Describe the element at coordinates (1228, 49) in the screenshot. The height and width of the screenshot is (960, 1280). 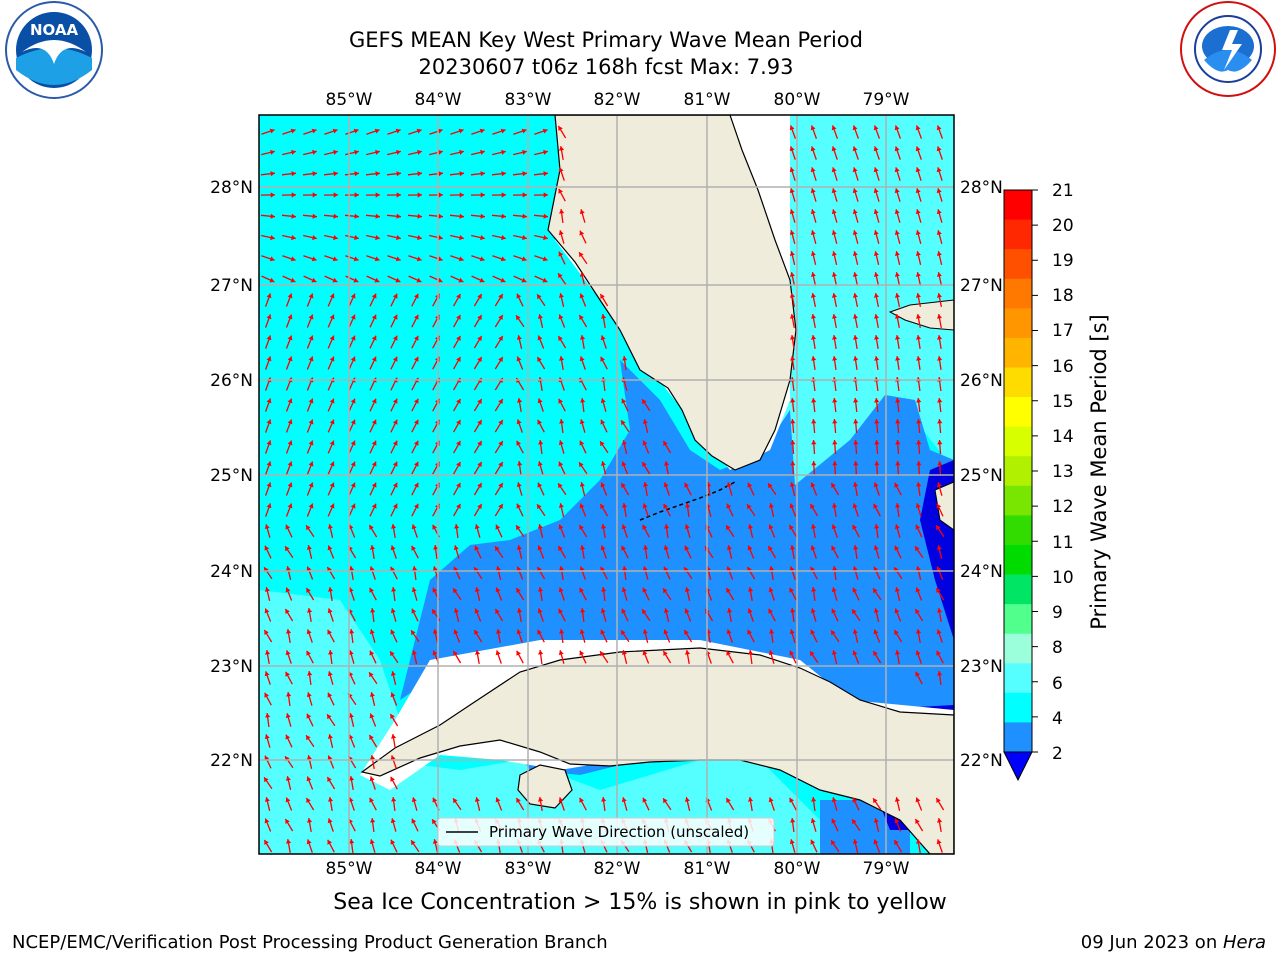
I see `nws-logo` at that location.